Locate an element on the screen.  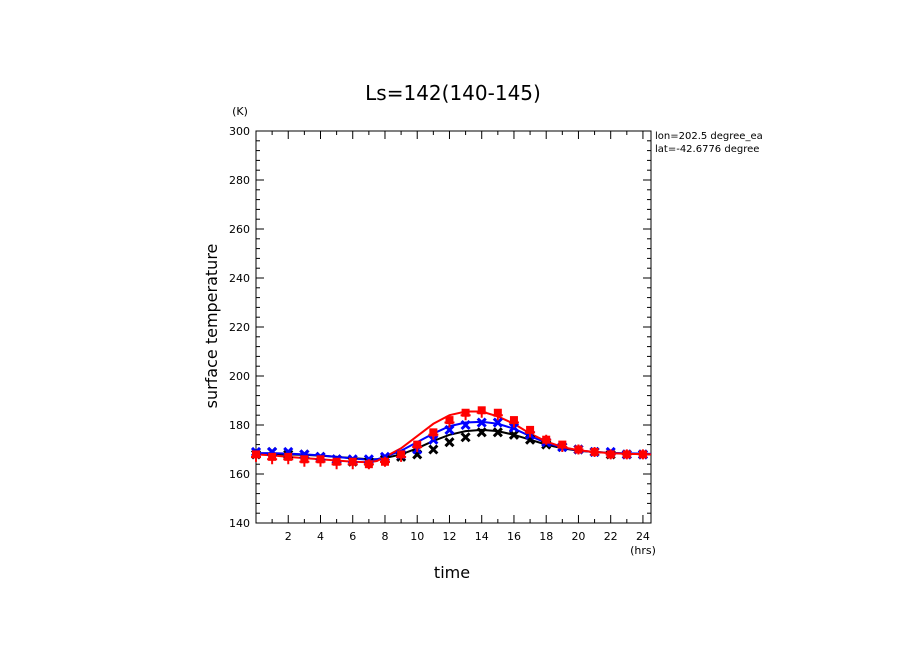
y-tick-label: 240 is located at coordinates (239, 278).